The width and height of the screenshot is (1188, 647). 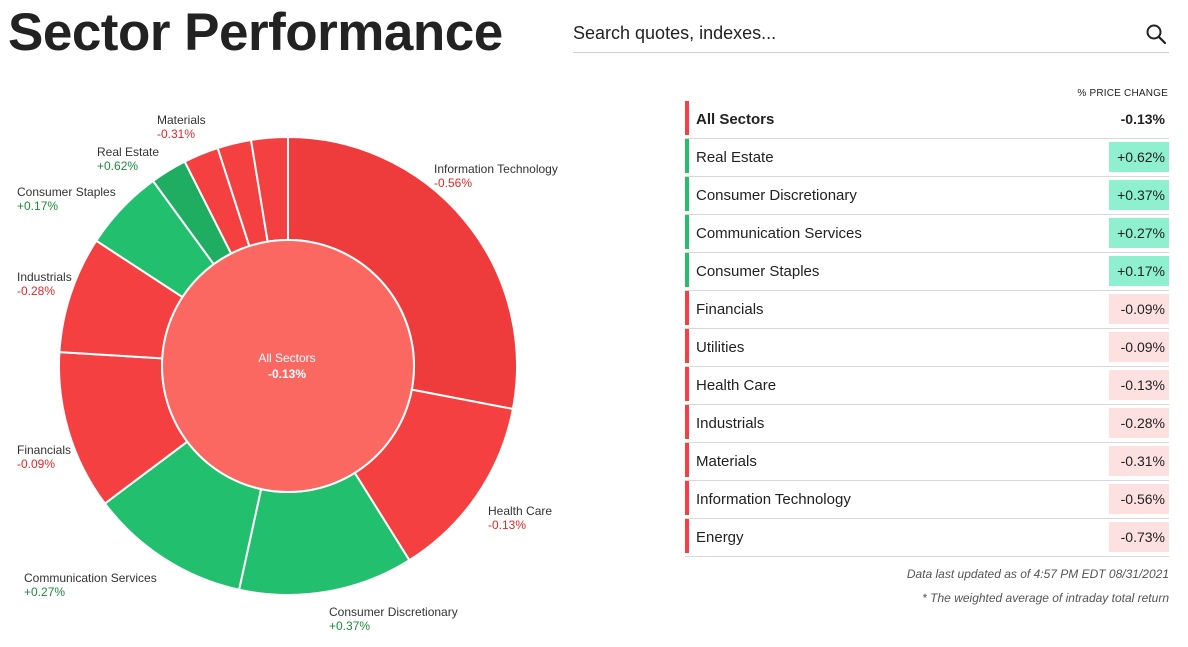 What do you see at coordinates (1122, 93) in the screenshot?
I see `price-change-header: % PRICE CHANGE` at bounding box center [1122, 93].